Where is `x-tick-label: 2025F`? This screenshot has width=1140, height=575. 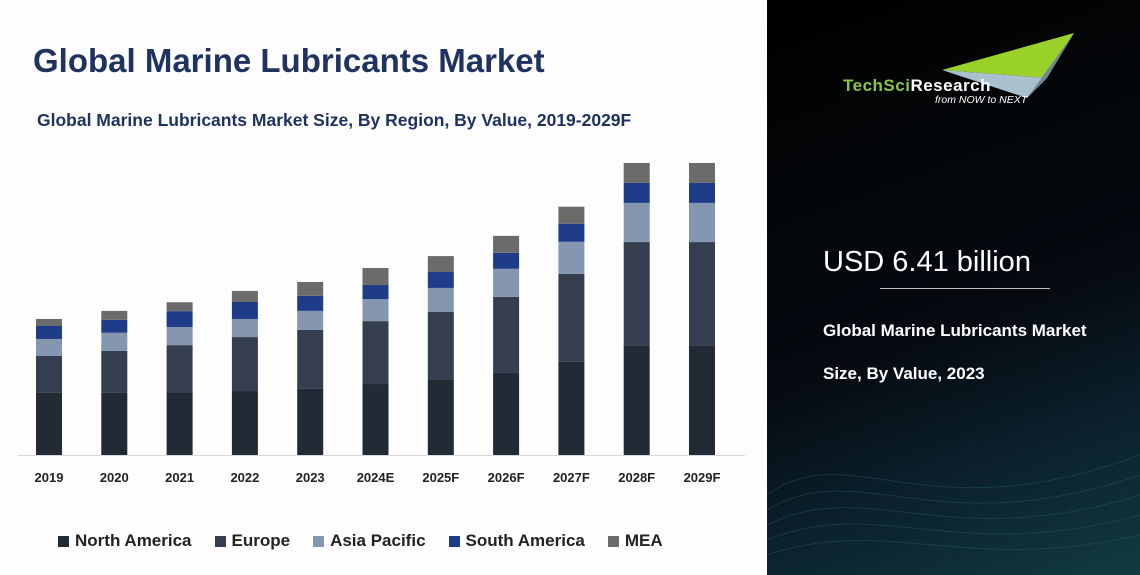
x-tick-label: 2025F is located at coordinates (440, 477).